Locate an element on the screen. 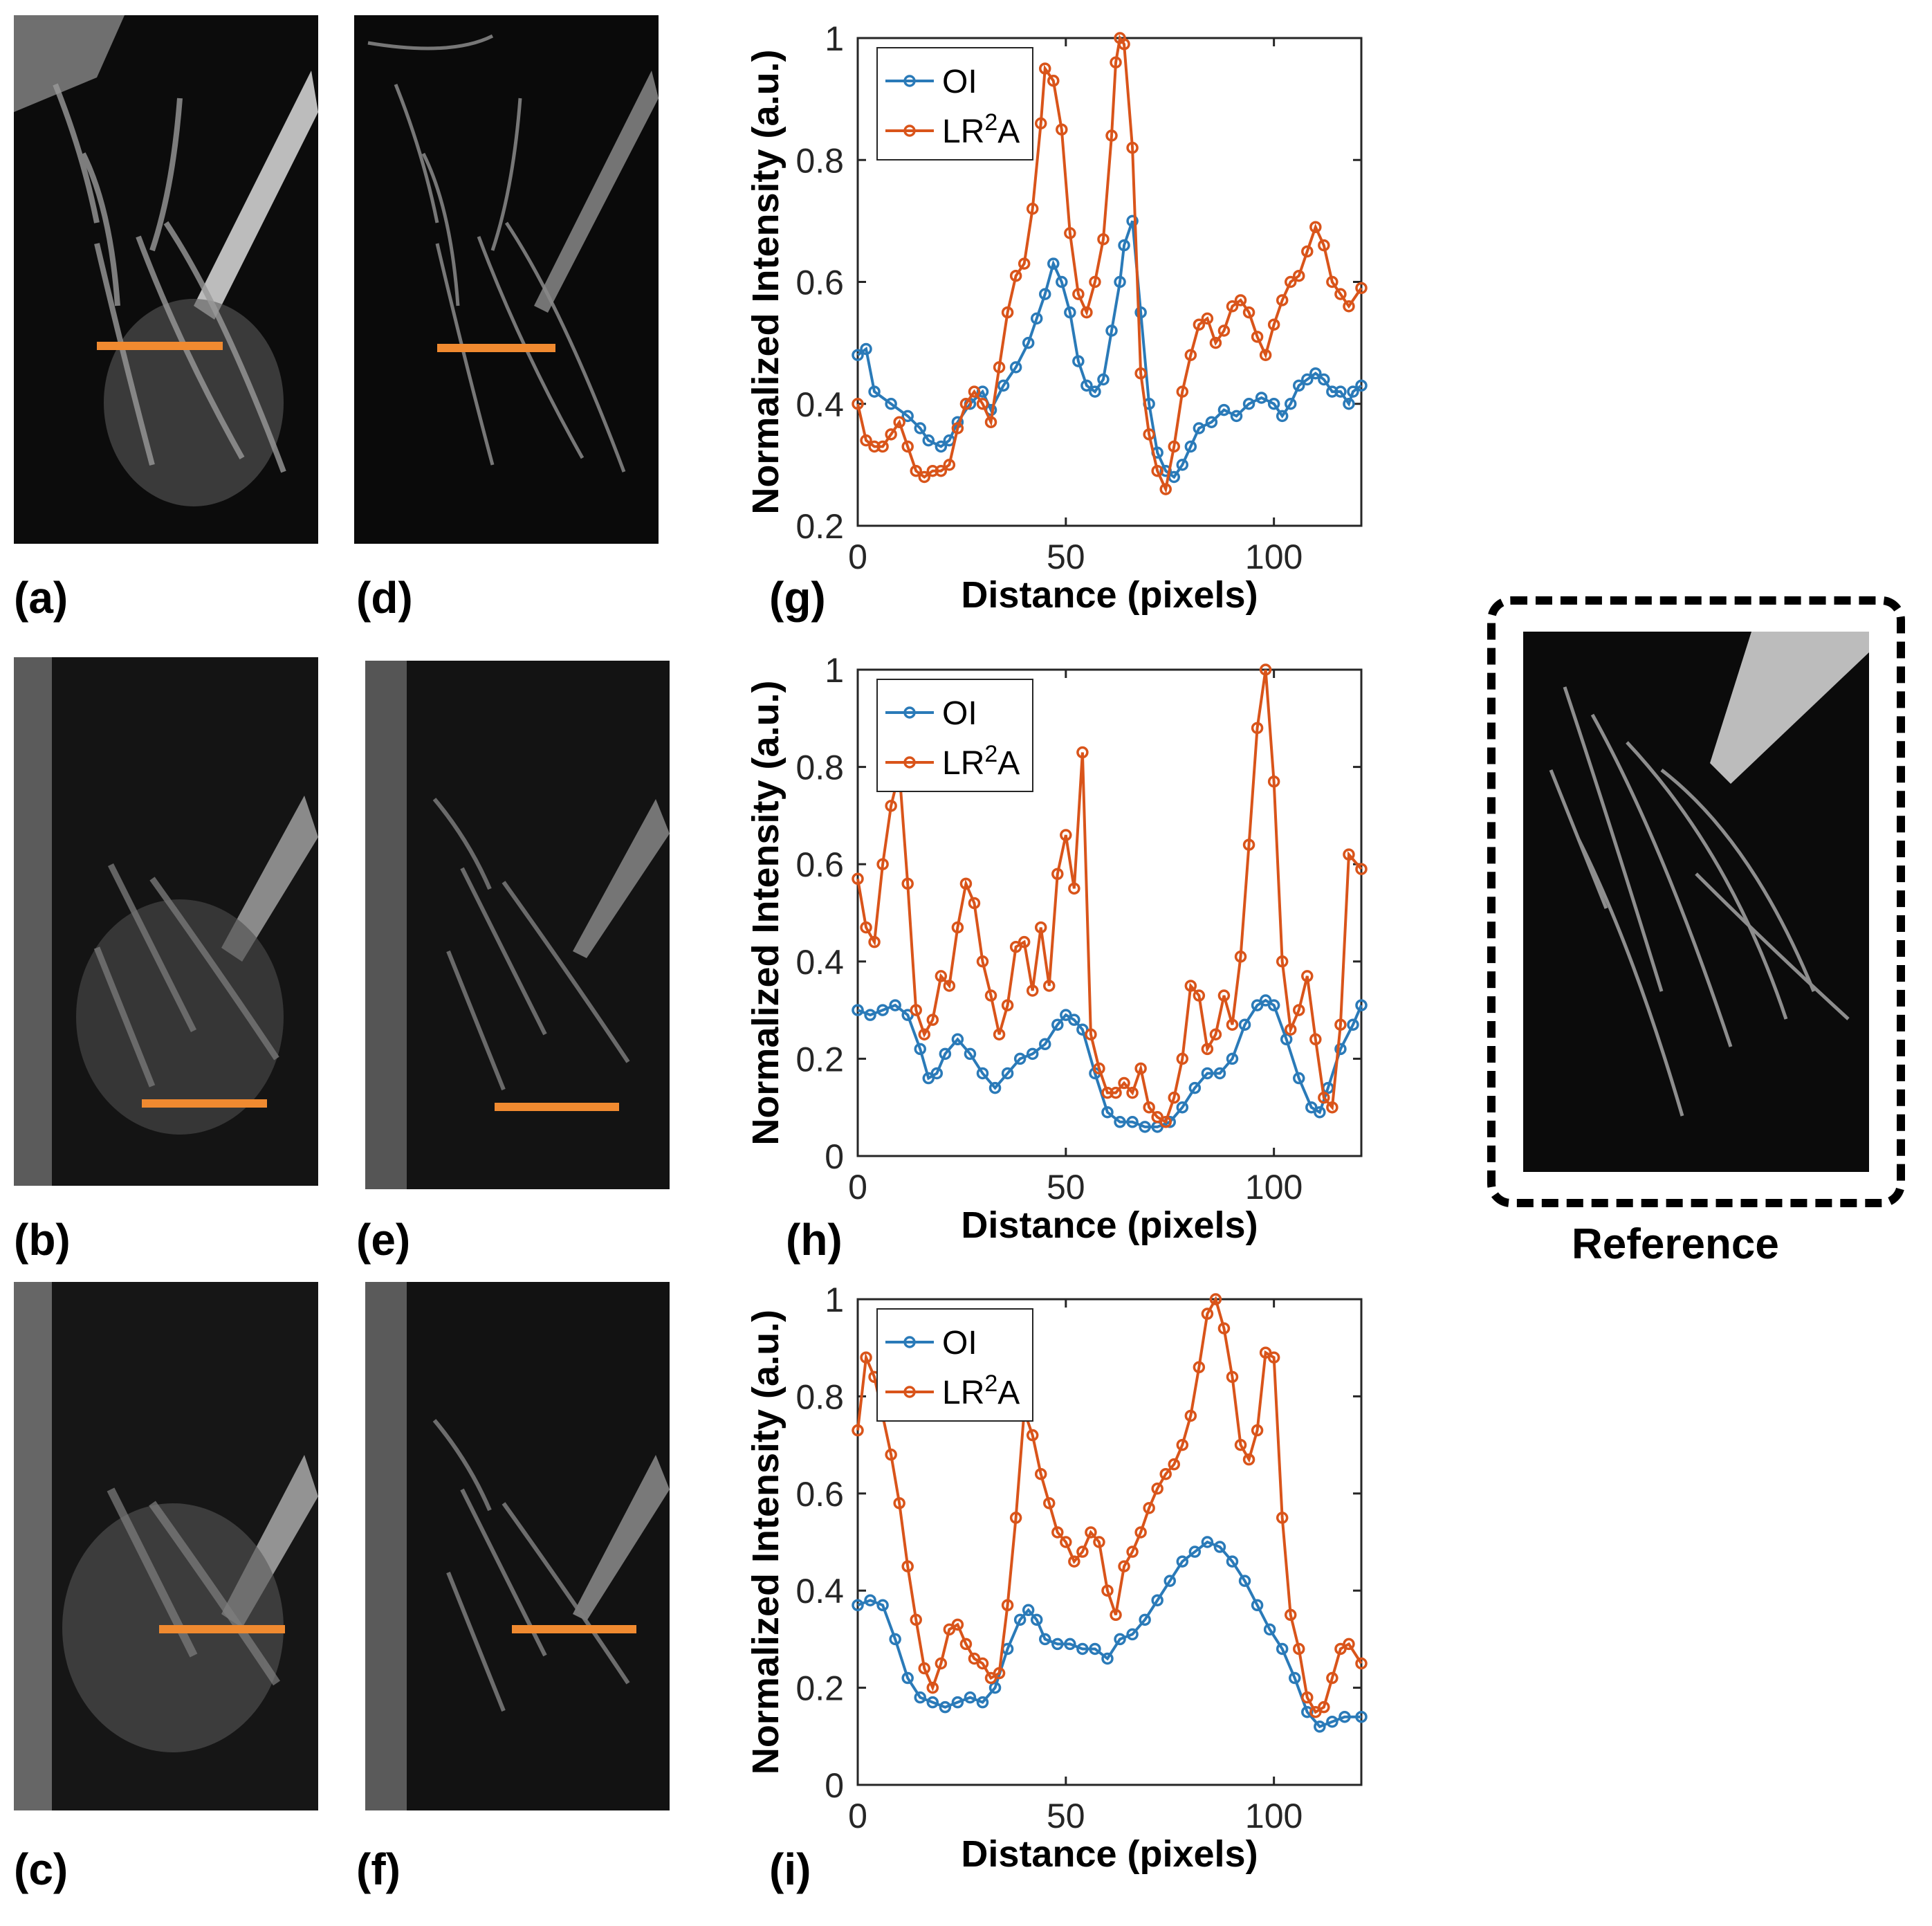  y-tick-label: 0.4 is located at coordinates (819, 1591).